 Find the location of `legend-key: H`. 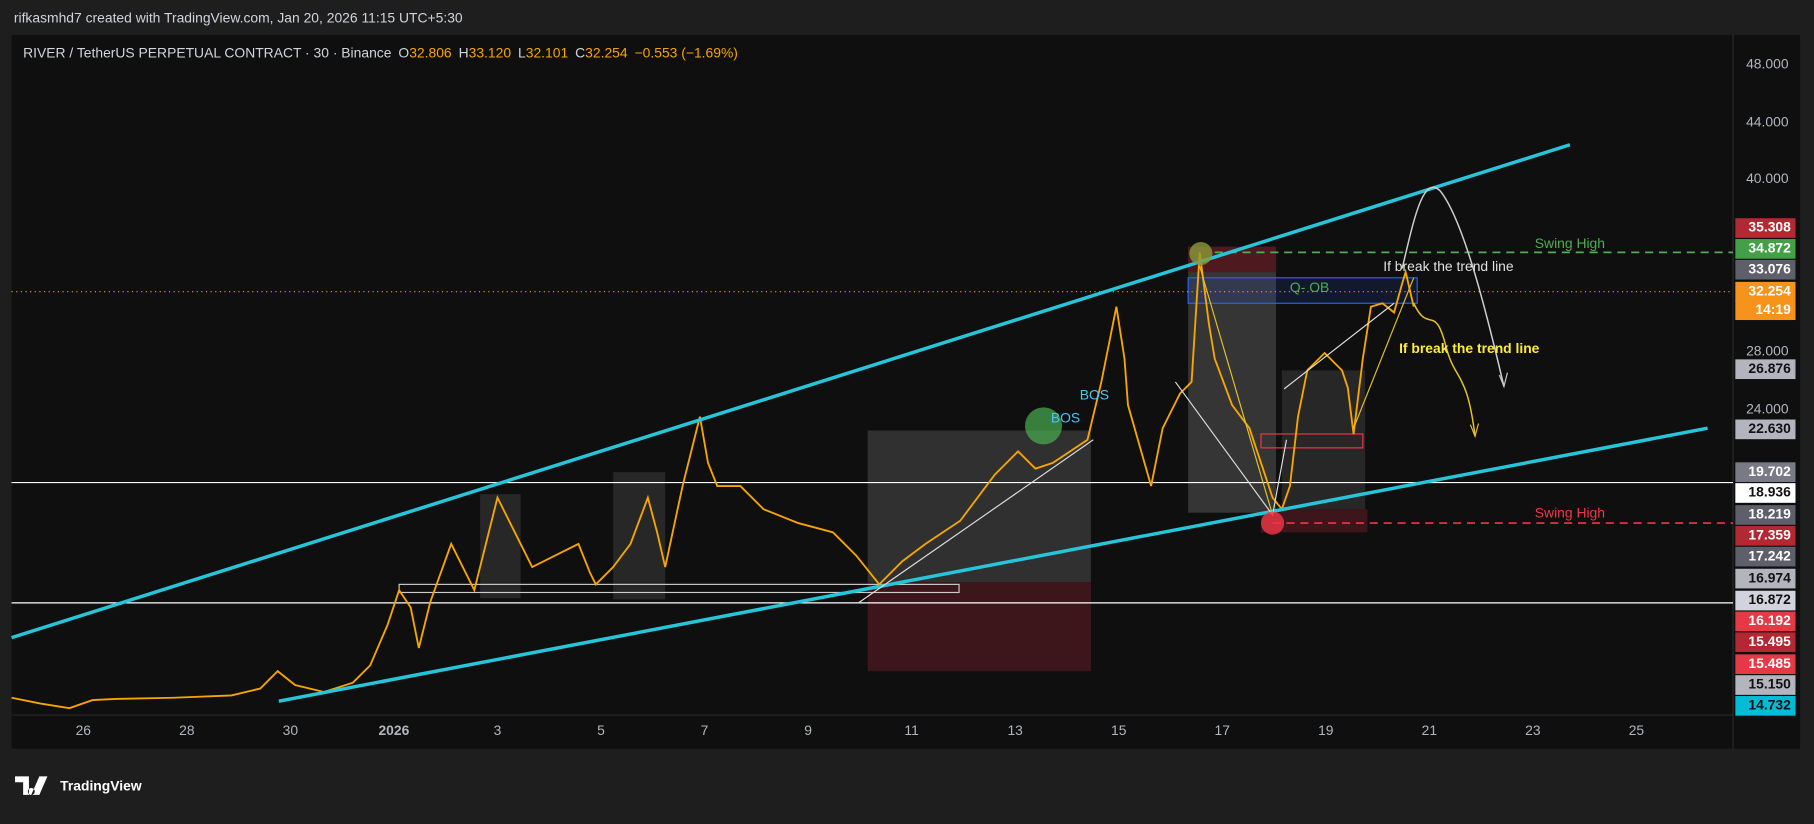

legend-key: H is located at coordinates (464, 52).